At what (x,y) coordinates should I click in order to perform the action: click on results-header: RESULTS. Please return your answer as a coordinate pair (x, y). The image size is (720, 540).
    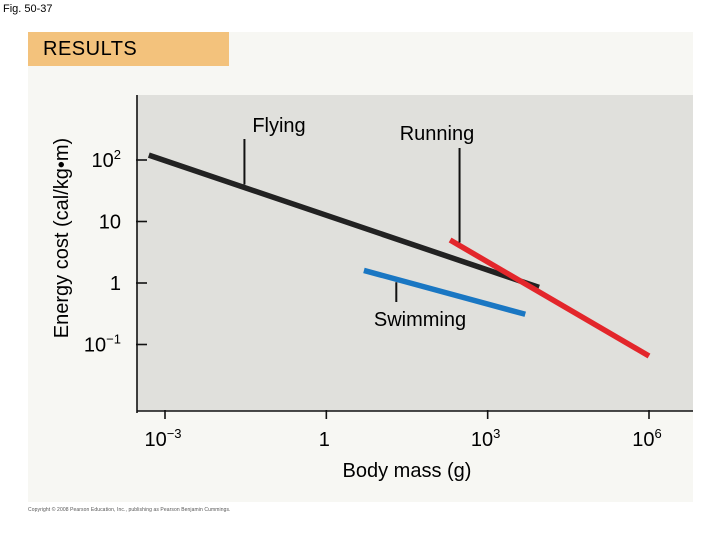
    Looking at the image, I should click on (128, 49).